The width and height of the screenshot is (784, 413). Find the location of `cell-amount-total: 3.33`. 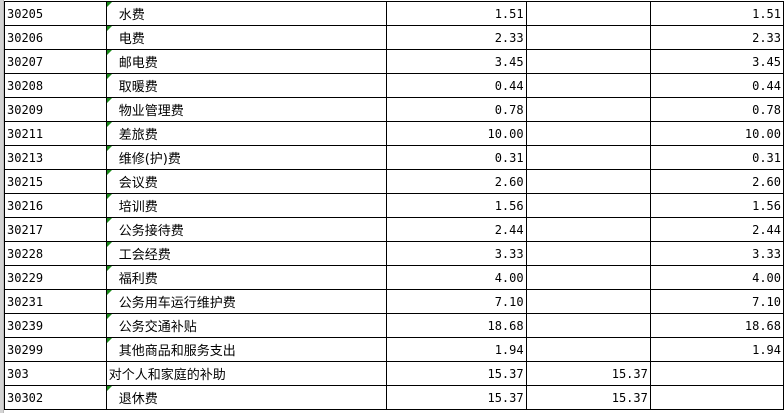

cell-amount-total: 3.33 is located at coordinates (456, 253).